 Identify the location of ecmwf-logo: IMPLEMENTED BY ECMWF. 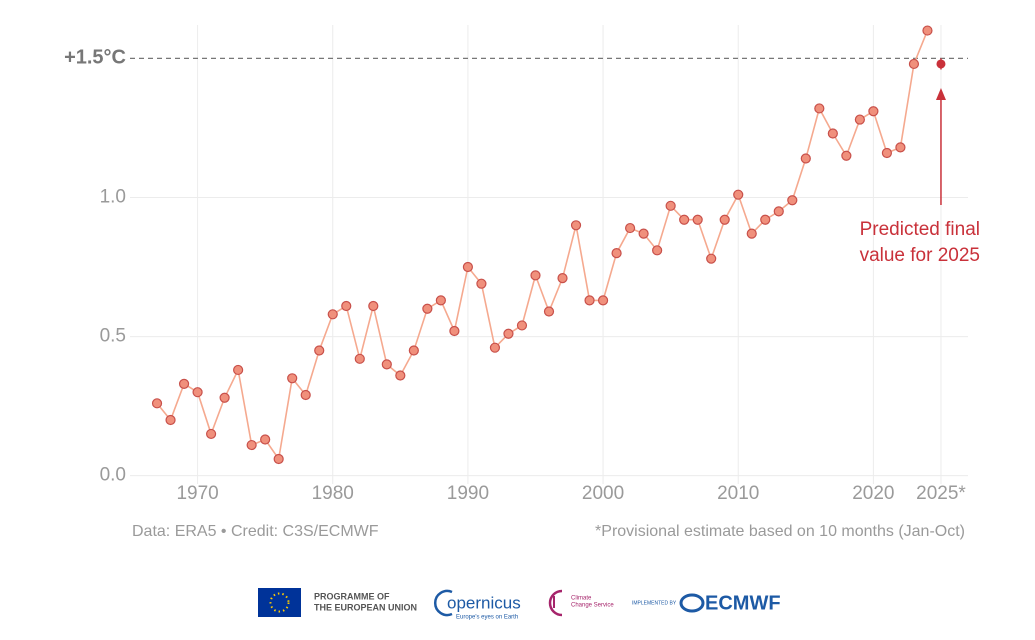
(706, 603).